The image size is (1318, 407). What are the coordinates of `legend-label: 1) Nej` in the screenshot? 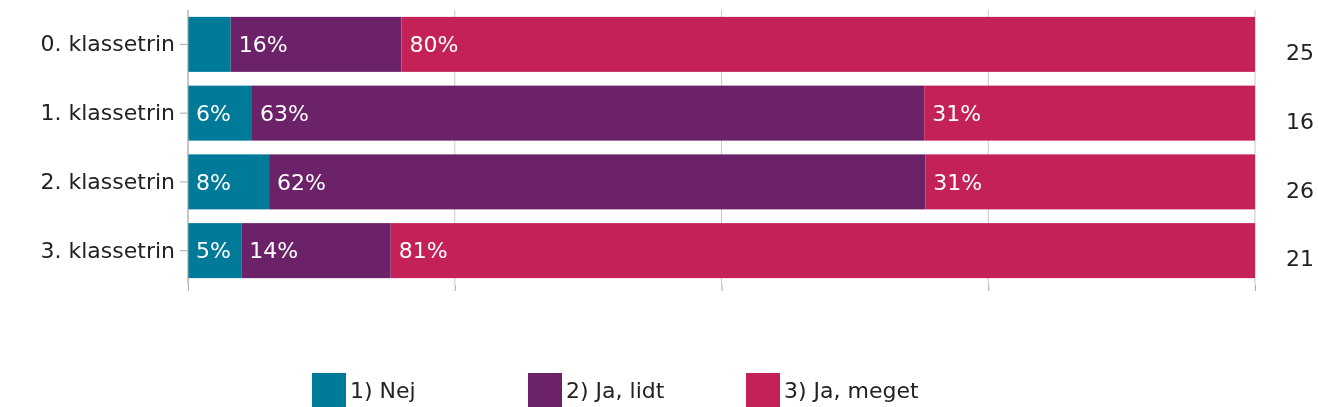 It's located at (383, 390).